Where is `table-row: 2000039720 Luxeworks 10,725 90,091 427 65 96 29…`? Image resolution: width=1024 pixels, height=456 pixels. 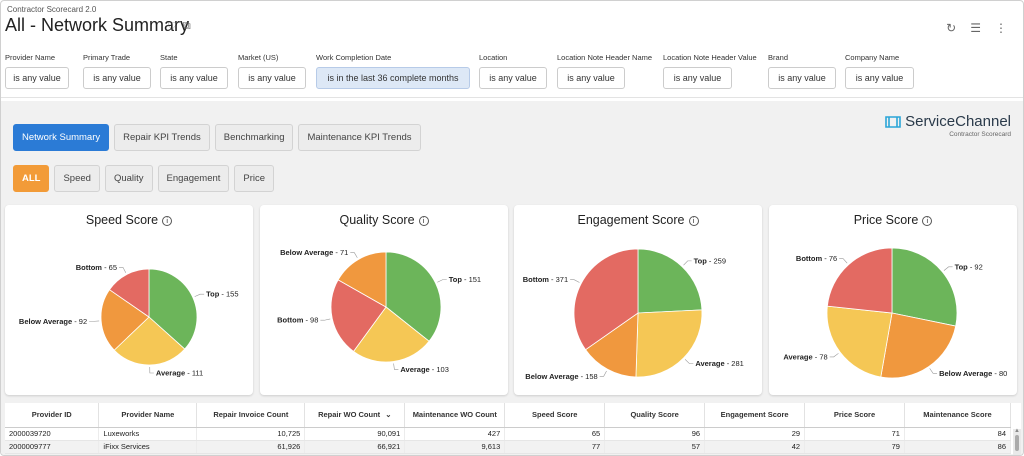
table-row: 2000039720 Luxeworks 10,725 90,091 427 65 96 29… is located at coordinates (508, 434).